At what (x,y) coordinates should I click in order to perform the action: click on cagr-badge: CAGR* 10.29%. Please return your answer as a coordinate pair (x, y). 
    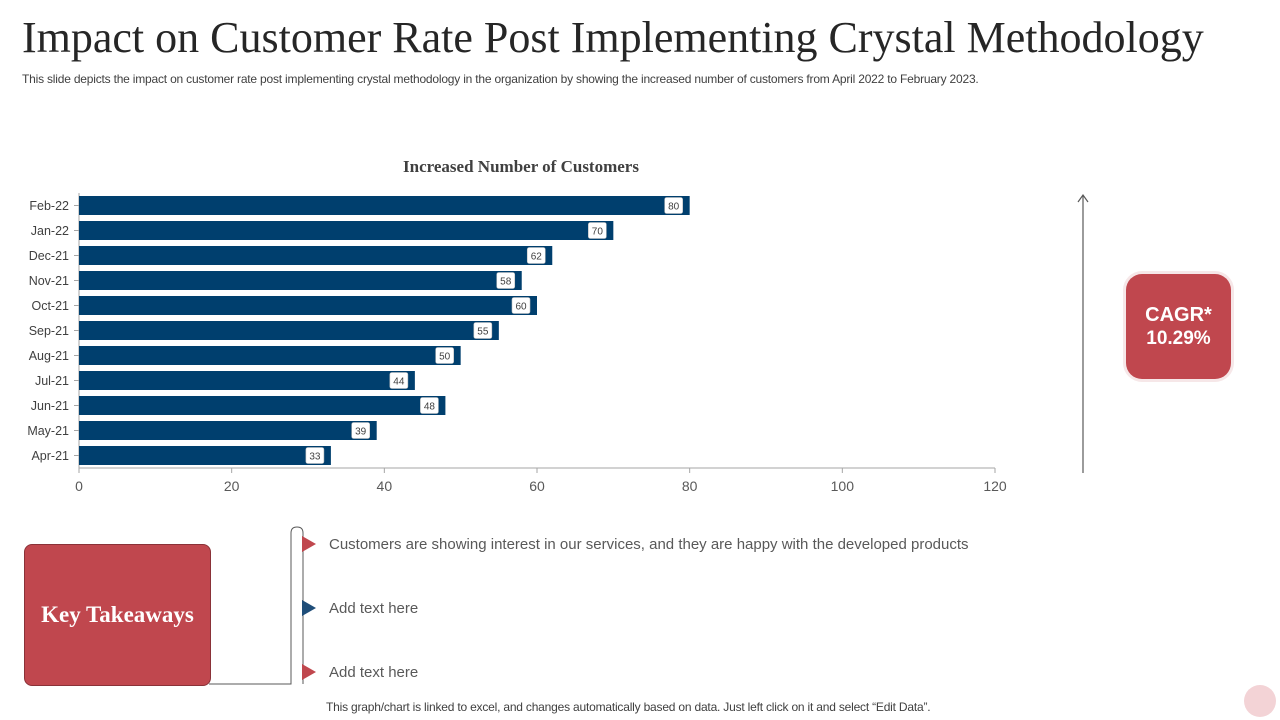
    Looking at the image, I should click on (1178, 326).